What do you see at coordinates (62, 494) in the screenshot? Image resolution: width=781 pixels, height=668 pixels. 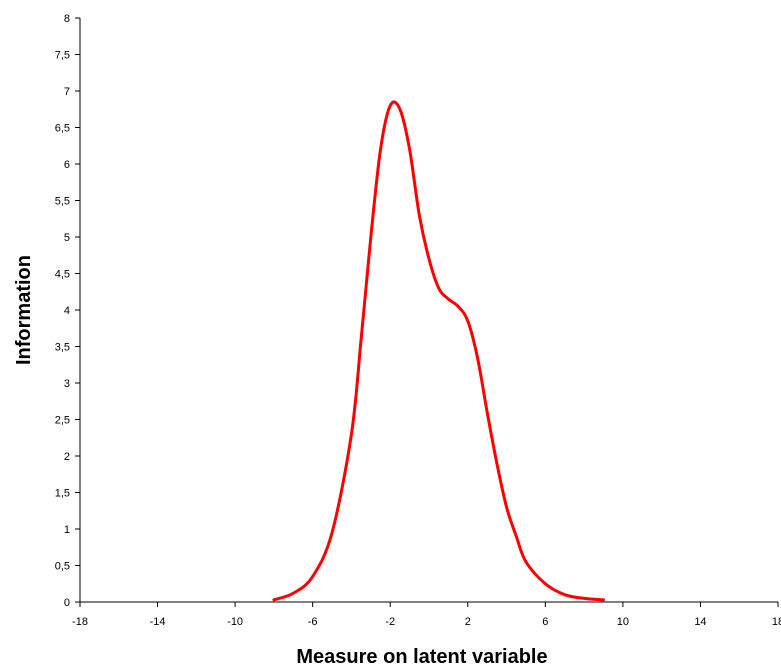 I see `y-tick-label: 1,5` at bounding box center [62, 494].